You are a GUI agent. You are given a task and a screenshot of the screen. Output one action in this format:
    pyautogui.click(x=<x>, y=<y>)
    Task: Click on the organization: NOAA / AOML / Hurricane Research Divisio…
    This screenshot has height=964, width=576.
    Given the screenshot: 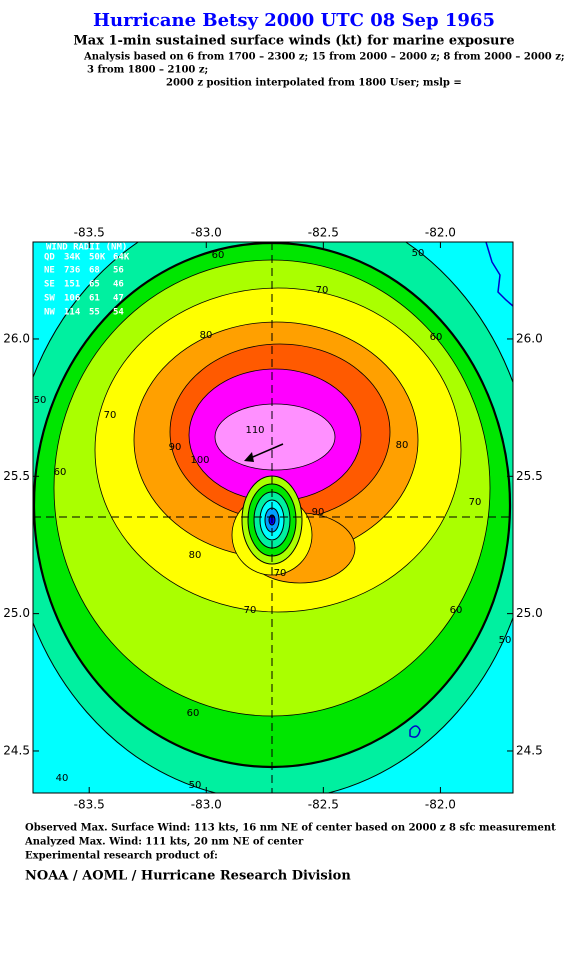 What is the action you would take?
    pyautogui.click(x=188, y=876)
    